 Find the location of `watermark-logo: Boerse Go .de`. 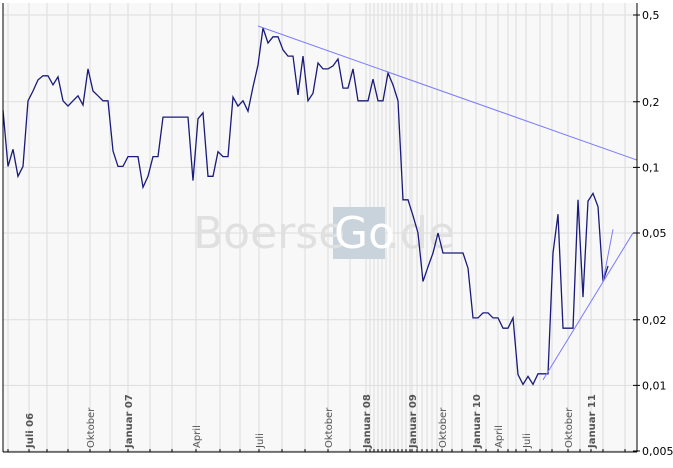

watermark-logo: Boerse Go .de is located at coordinates (324, 233).